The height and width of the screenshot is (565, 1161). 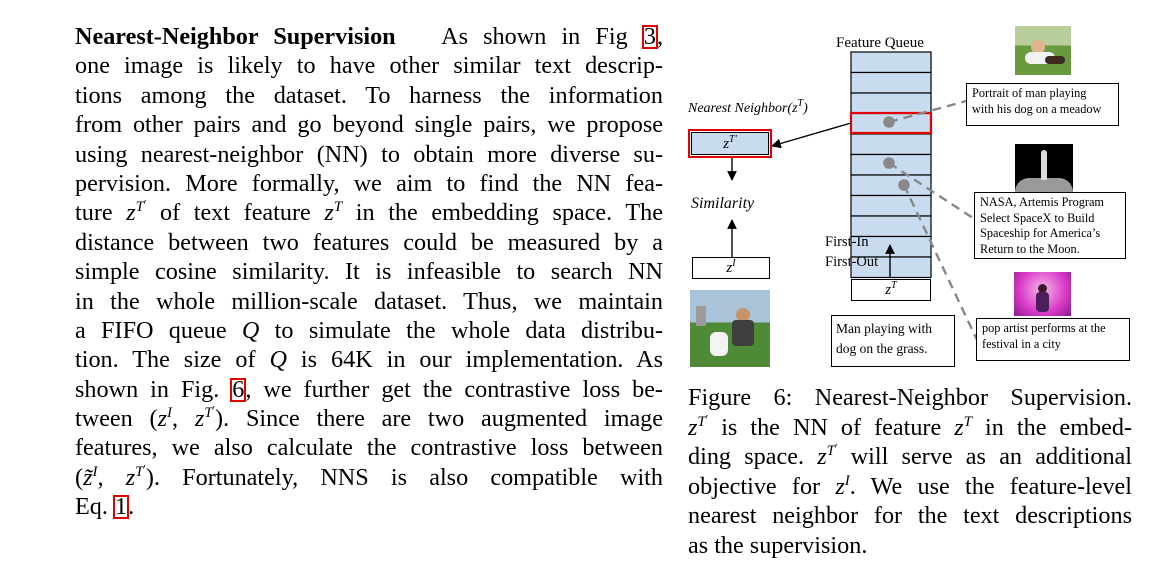 I want to click on text-input-box: Man playing with dog on the grass., so click(x=893, y=341).